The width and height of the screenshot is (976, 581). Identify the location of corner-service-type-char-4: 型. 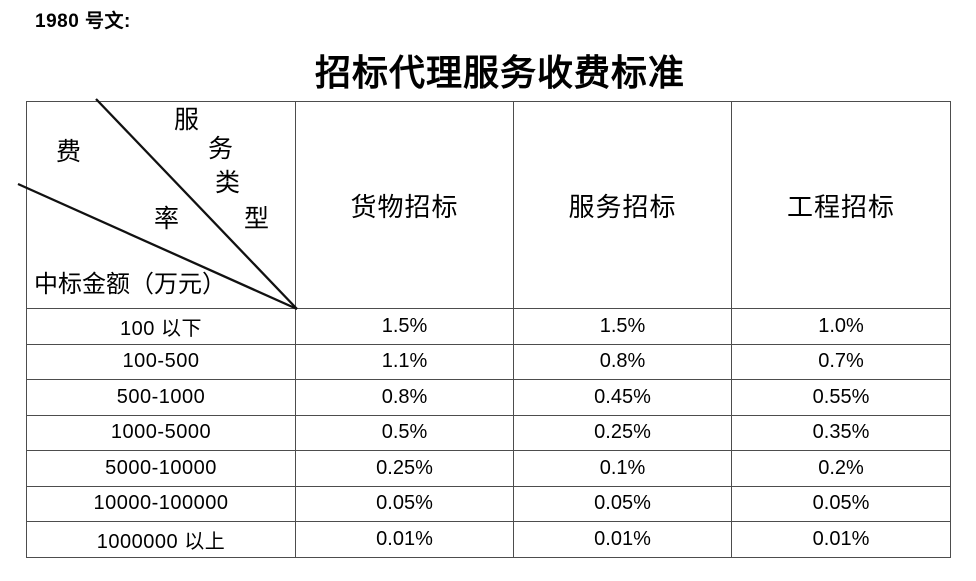
(257, 219).